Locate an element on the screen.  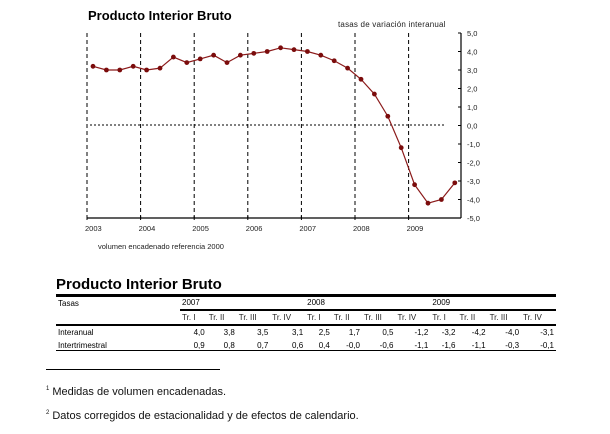
footnote-1: 1 Medidas de volumen encadenadas. is located at coordinates (136, 392).